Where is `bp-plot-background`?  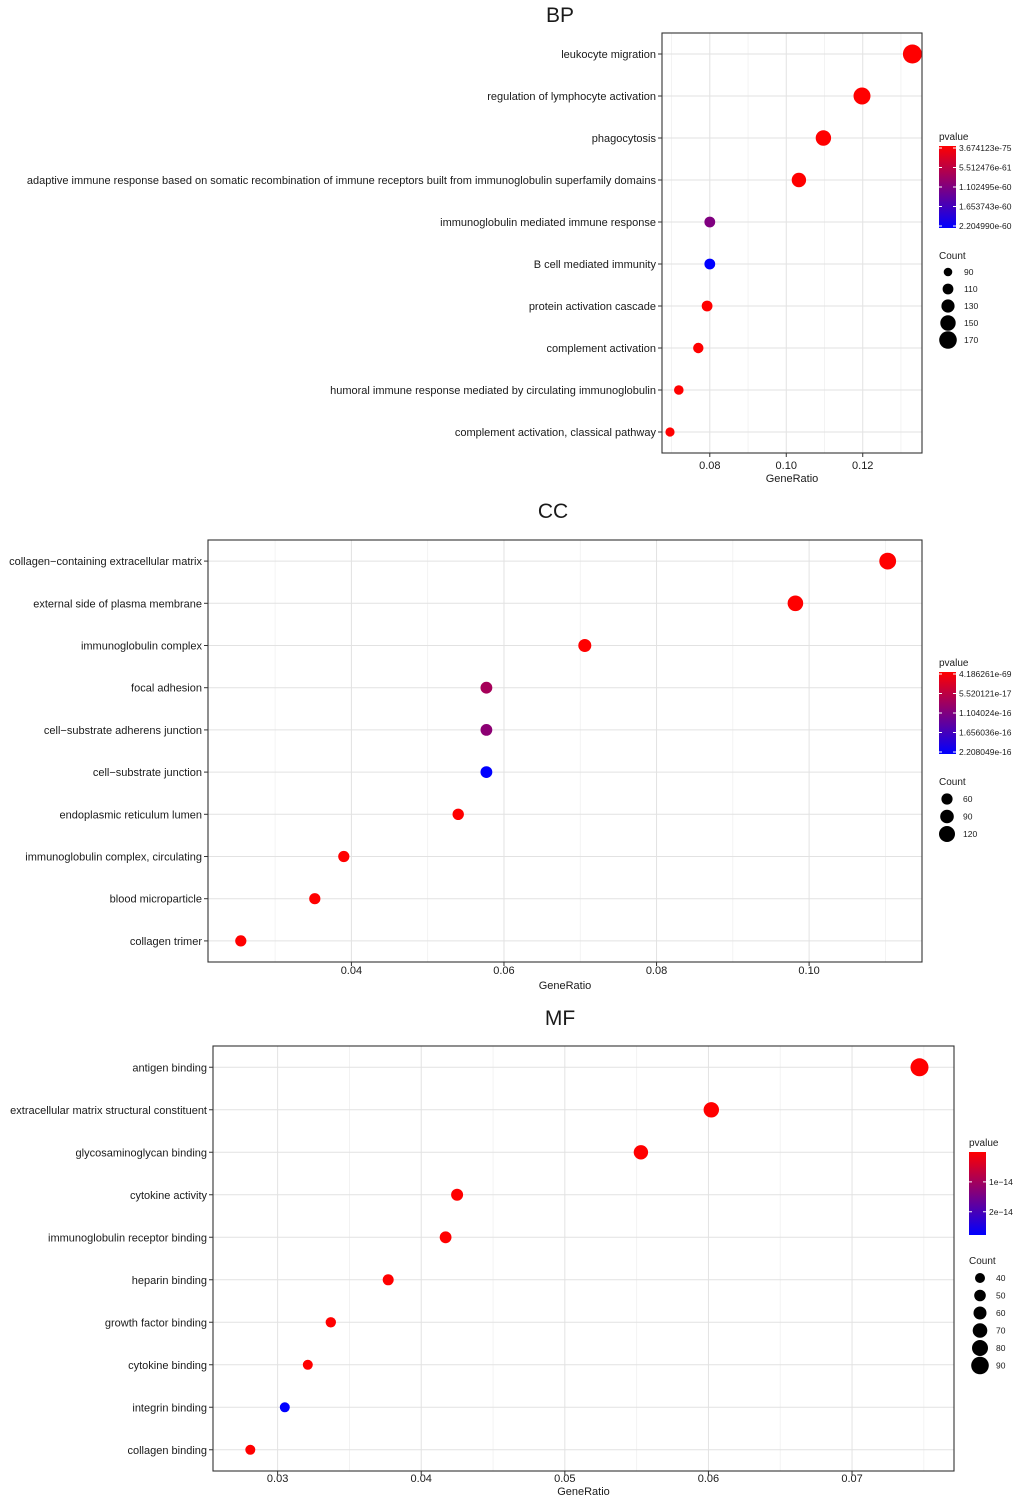 bp-plot-background is located at coordinates (792, 243).